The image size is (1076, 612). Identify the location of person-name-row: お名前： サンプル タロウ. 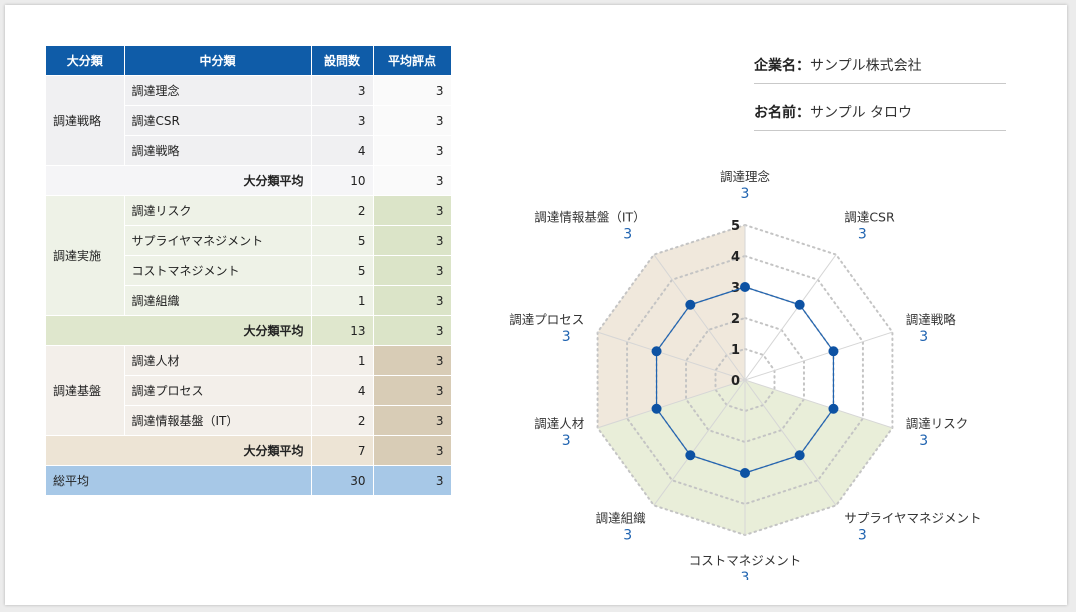
(880, 112).